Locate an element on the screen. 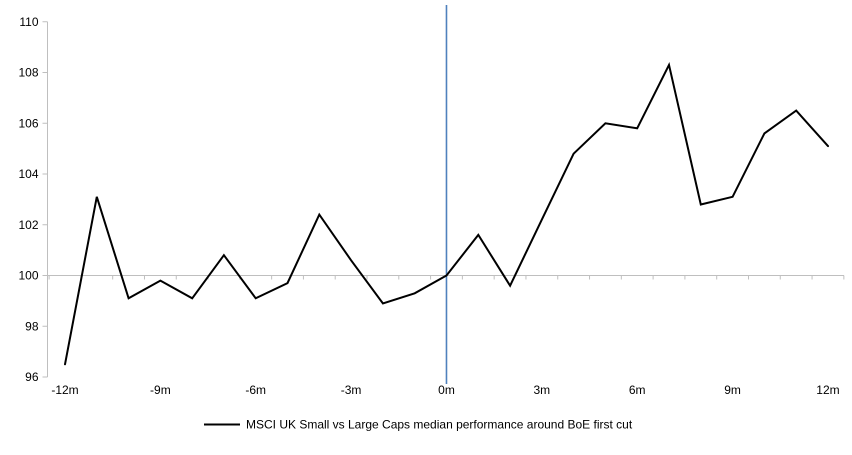  x-axis-labels: -12m -9m -6m -3m 0m 3m 6m 9m 12m is located at coordinates (445, 390).